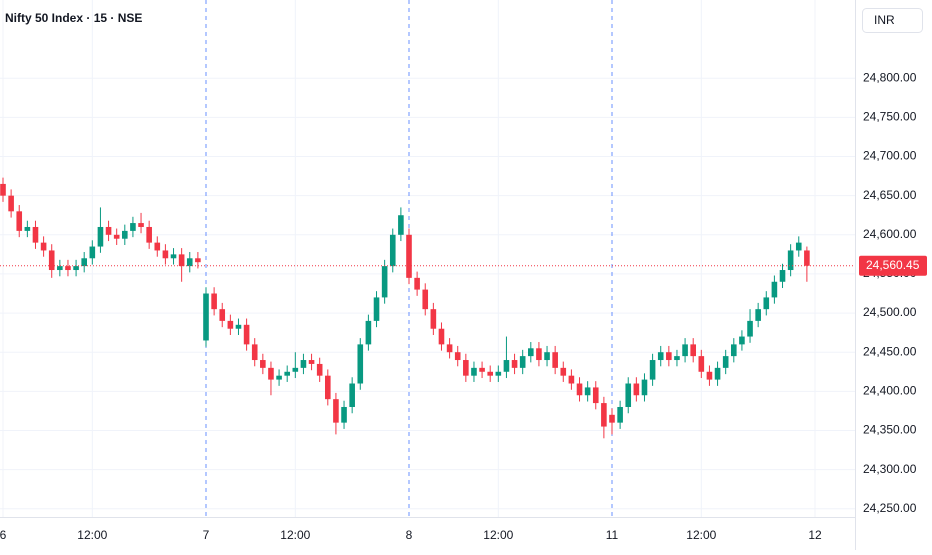 Image resolution: width=932 pixels, height=555 pixels. I want to click on y-tick-label: 24,350.00, so click(890, 430).